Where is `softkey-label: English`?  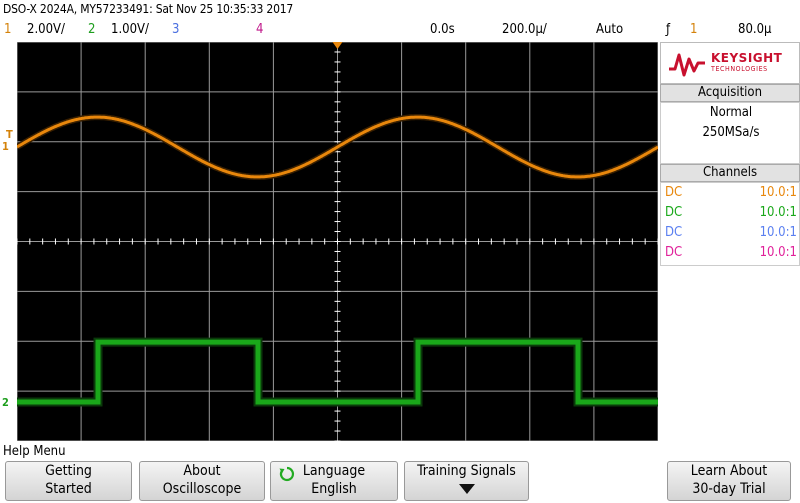
softkey-label: English is located at coordinates (334, 489).